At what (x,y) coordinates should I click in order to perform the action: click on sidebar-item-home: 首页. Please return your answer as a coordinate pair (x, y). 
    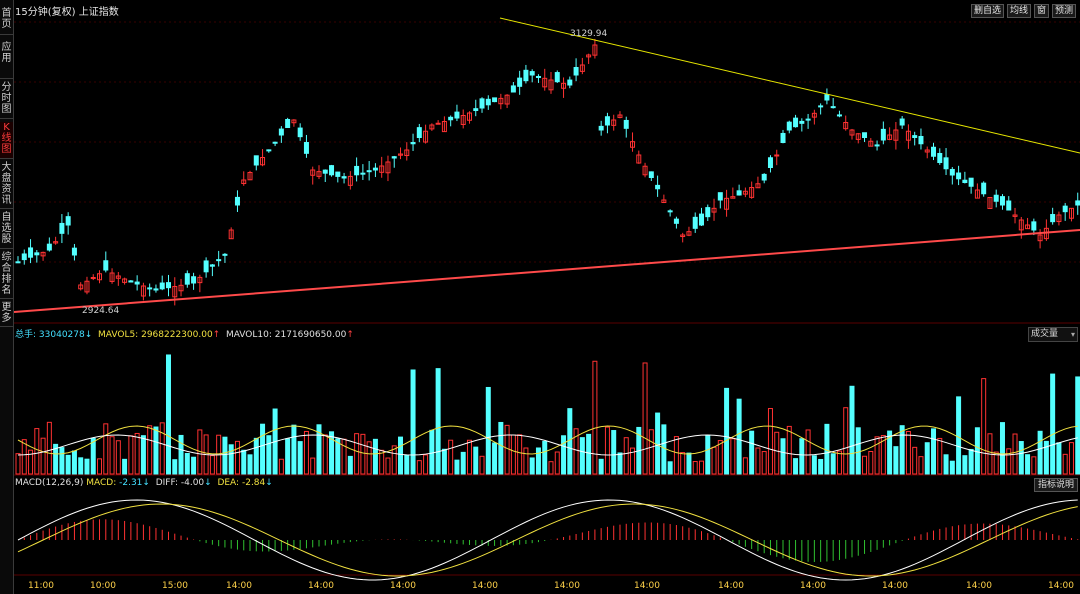
    Looking at the image, I should click on (6, 21).